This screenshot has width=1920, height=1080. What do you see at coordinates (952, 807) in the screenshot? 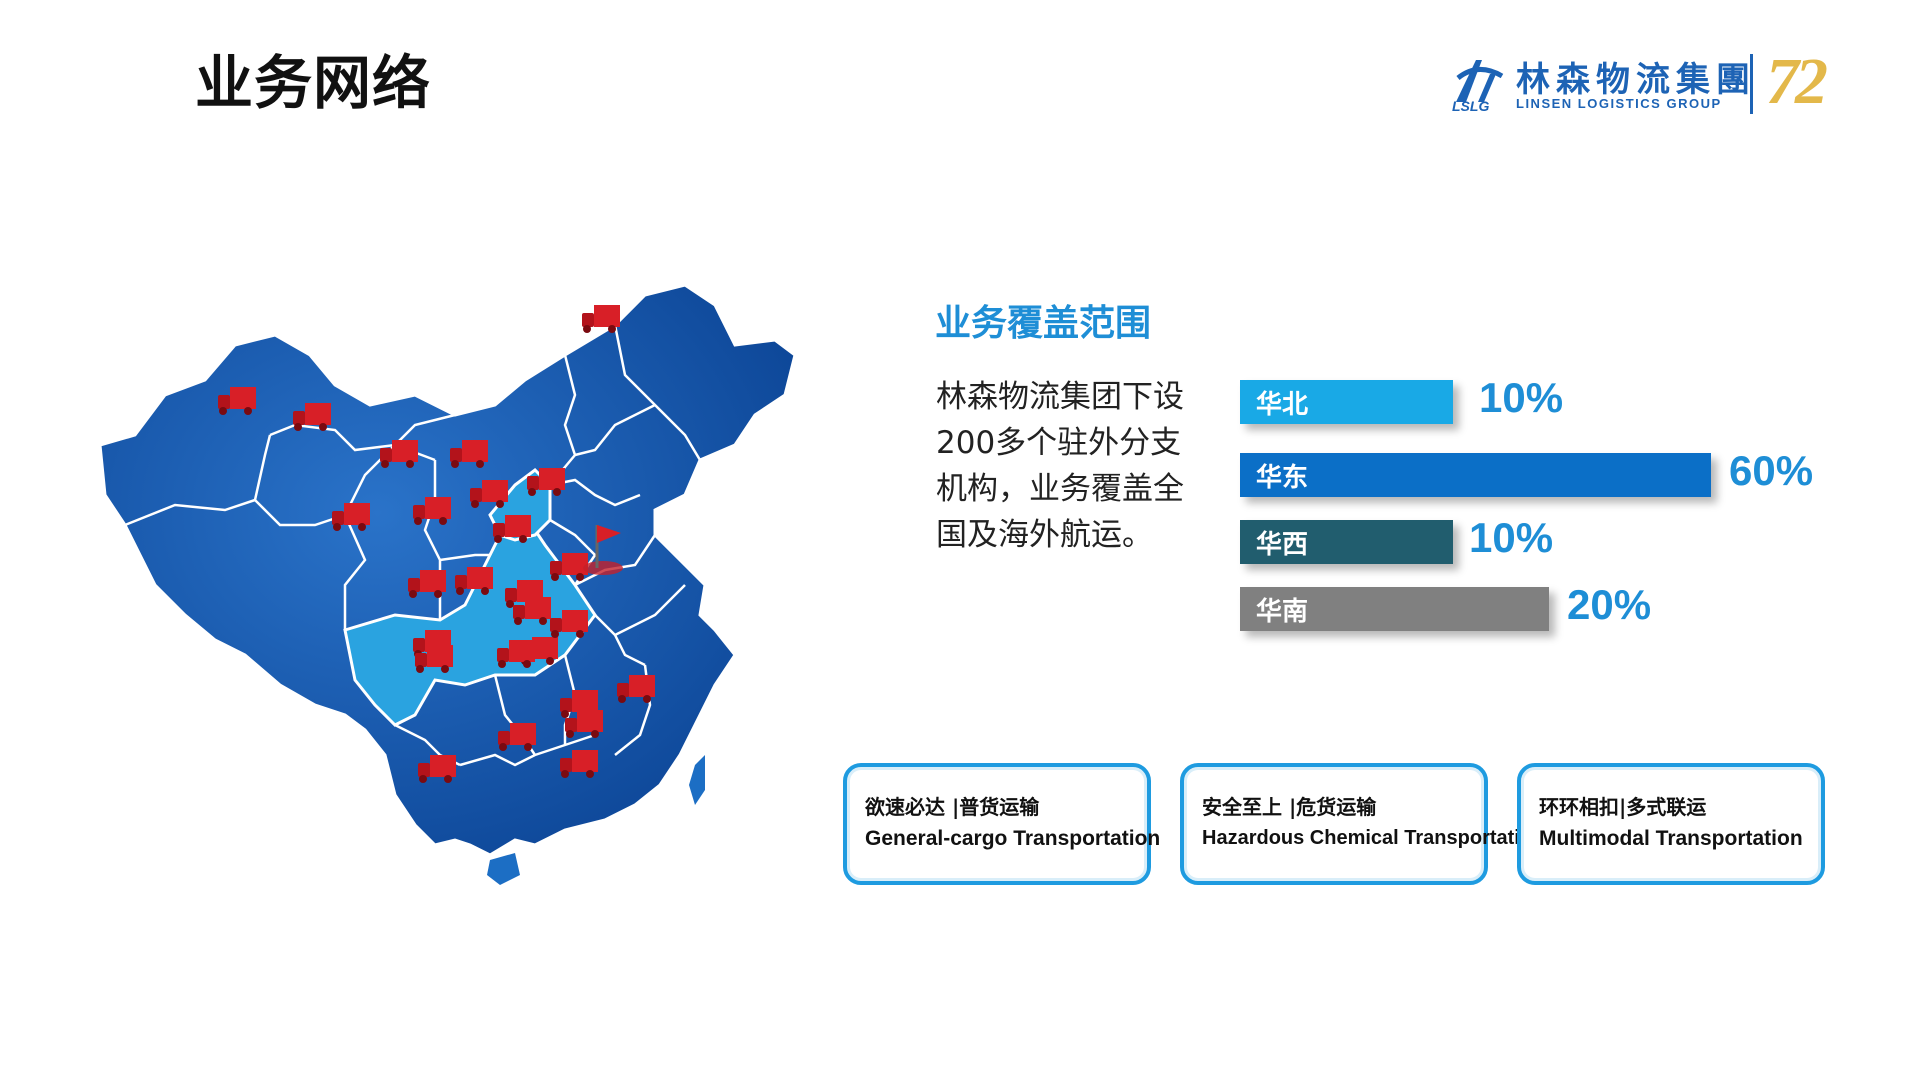
I see `service-cn-label: 欲速必达 |普货运输` at bounding box center [952, 807].